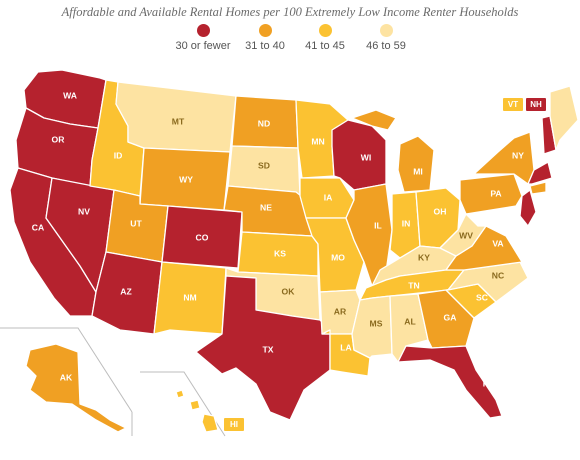  I want to click on tag-hi: HI, so click(234, 424).